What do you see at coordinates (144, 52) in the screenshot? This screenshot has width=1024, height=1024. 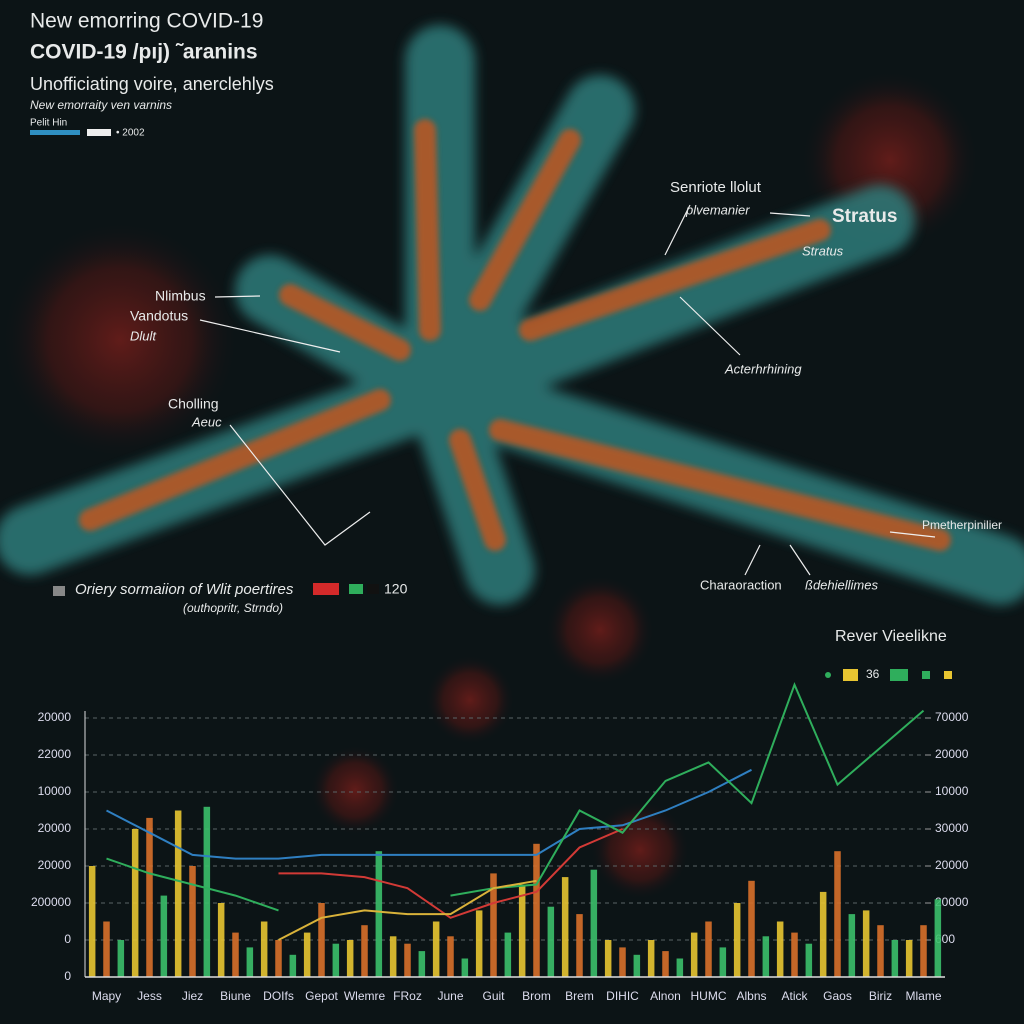 I see `title2: COVID-19 /pıj) ˜aranins` at bounding box center [144, 52].